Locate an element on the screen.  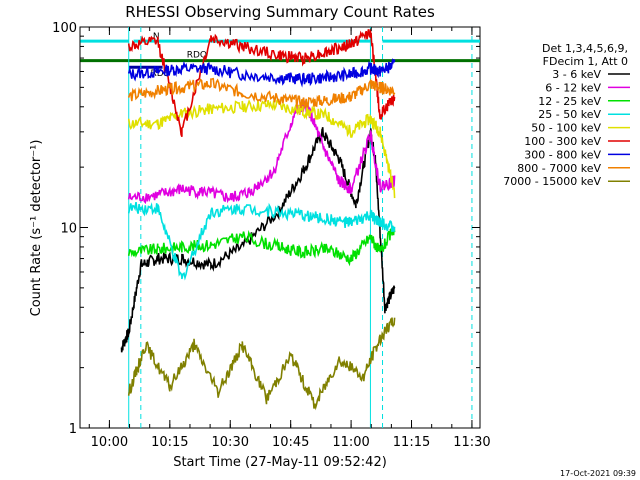
footer-timestamp: 17-Oct-2021 09:39 is located at coordinates (598, 473).